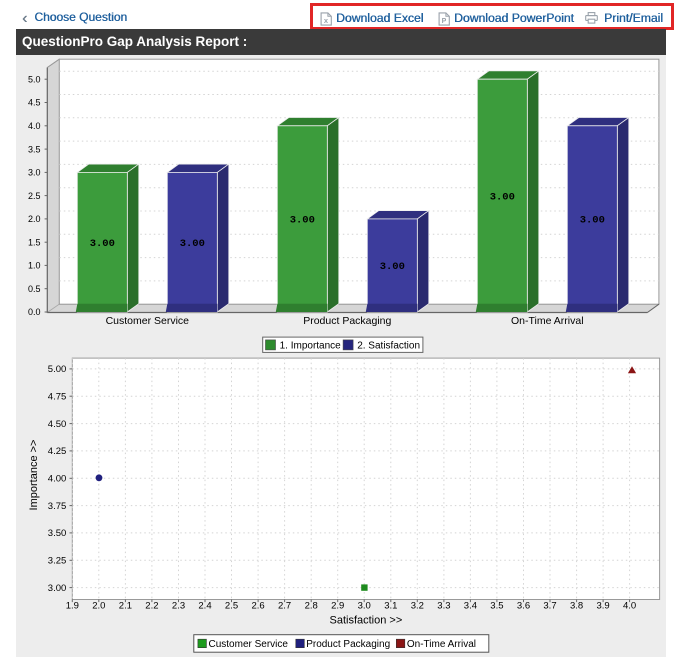 This screenshot has height=672, width=685. What do you see at coordinates (178, 606) in the screenshot?
I see `svg-text: 2.3` at bounding box center [178, 606].